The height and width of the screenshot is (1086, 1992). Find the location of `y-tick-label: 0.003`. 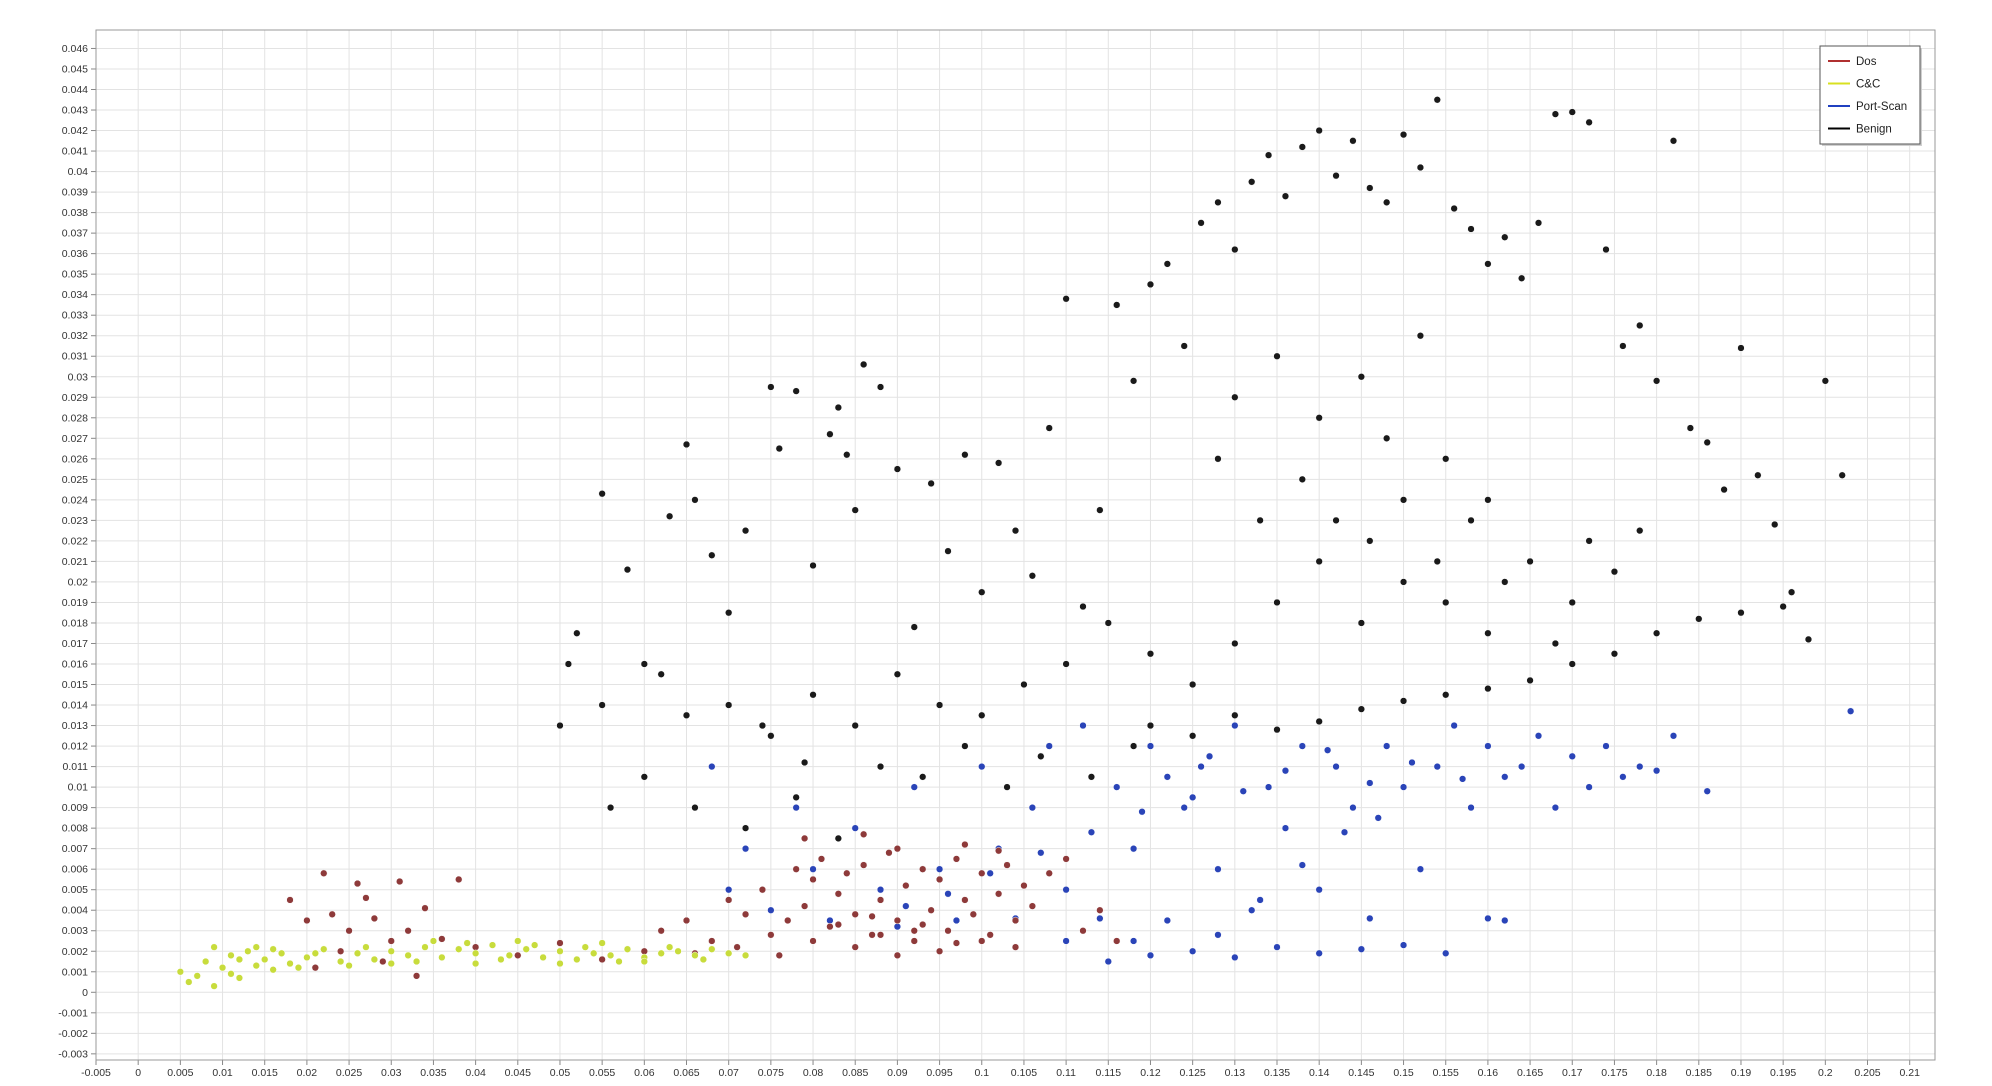

y-tick-label: 0.003 is located at coordinates (75, 931).